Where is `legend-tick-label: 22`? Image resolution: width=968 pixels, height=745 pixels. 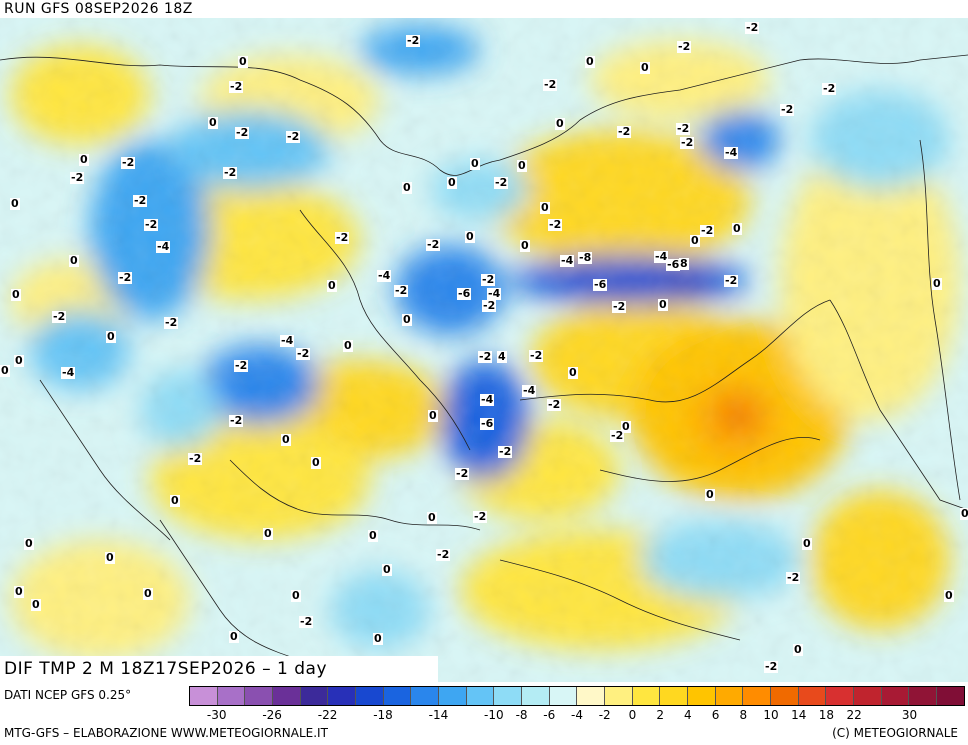
legend-tick-label: 22 is located at coordinates (854, 715).